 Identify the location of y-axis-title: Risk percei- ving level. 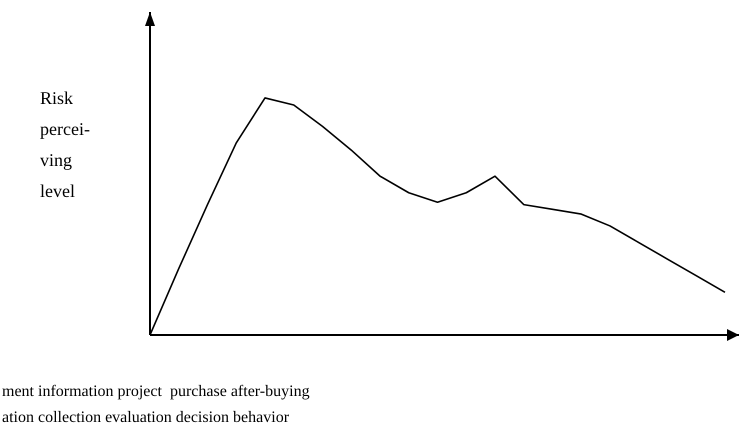
(65, 144).